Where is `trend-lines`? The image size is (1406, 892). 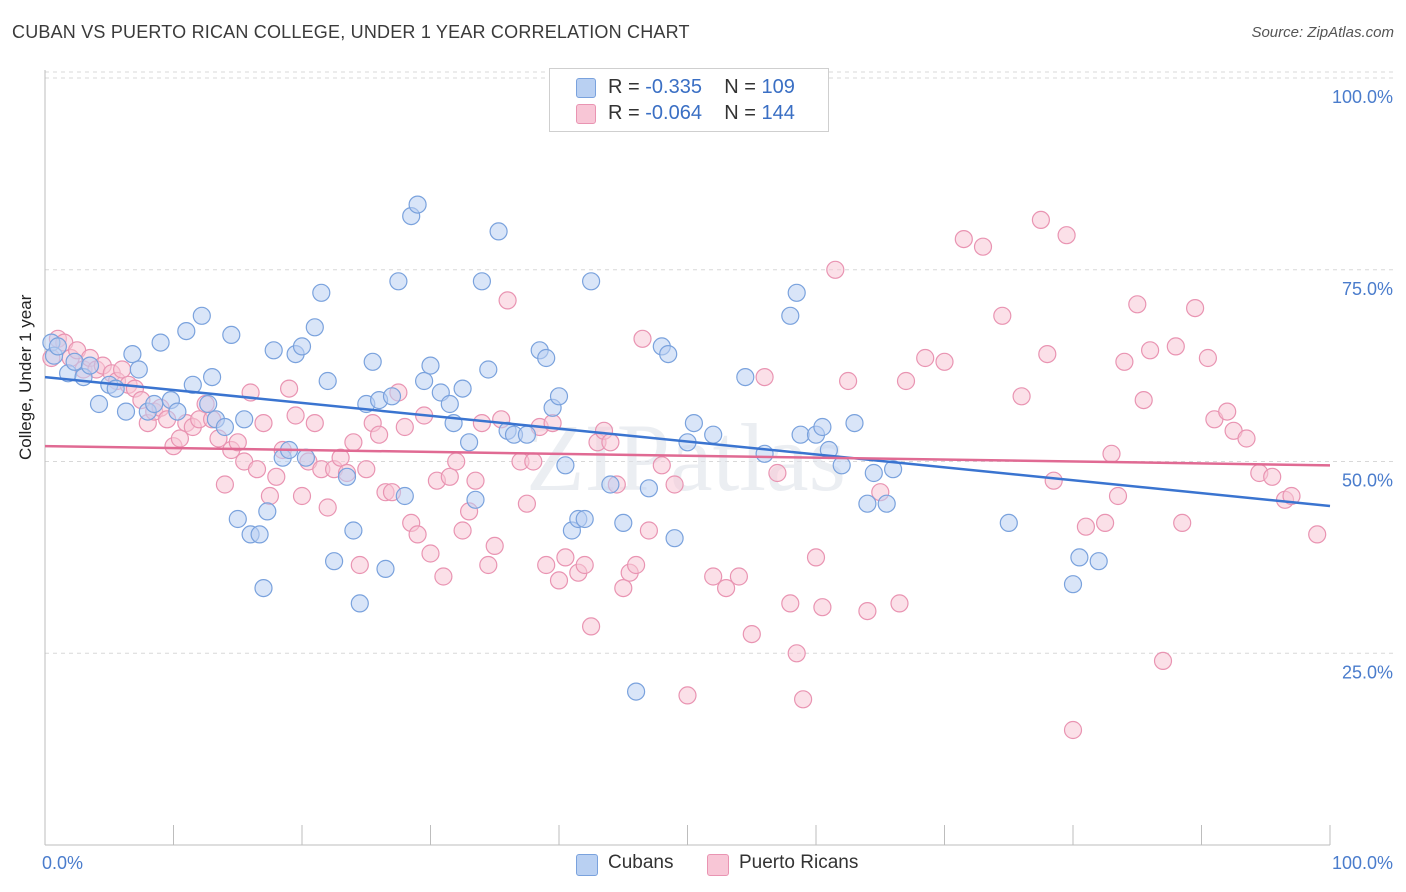
trend-lines is located at coordinates (687, 441).